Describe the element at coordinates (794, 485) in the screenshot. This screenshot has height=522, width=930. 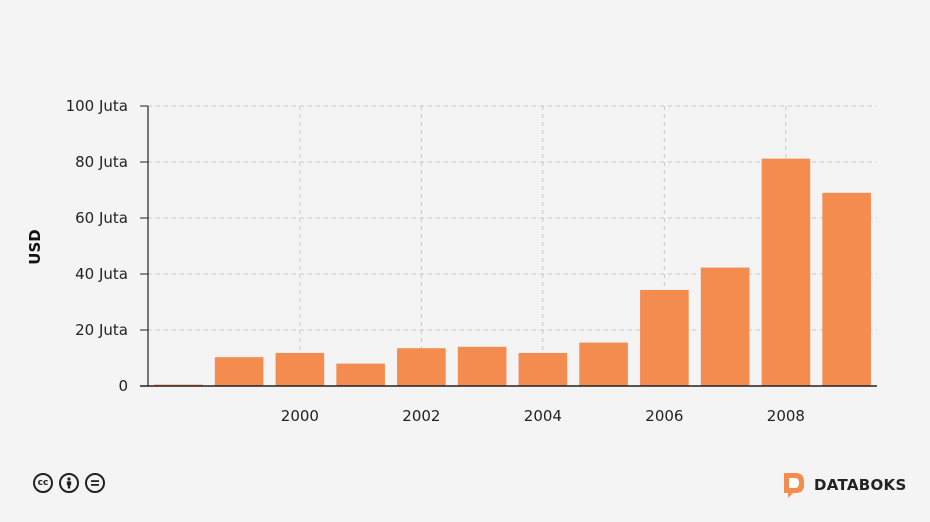
I see `databoks-logo-icon` at that location.